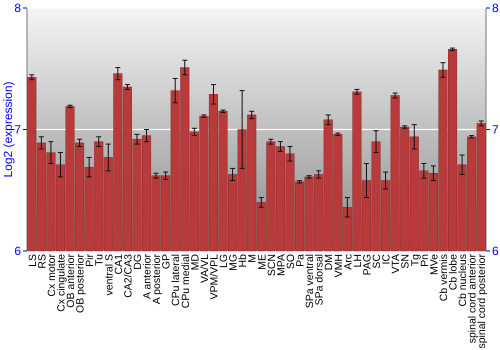 This screenshot has width=500, height=350. I want to click on y-axis-title: Log2 (expression), so click(8, 129).